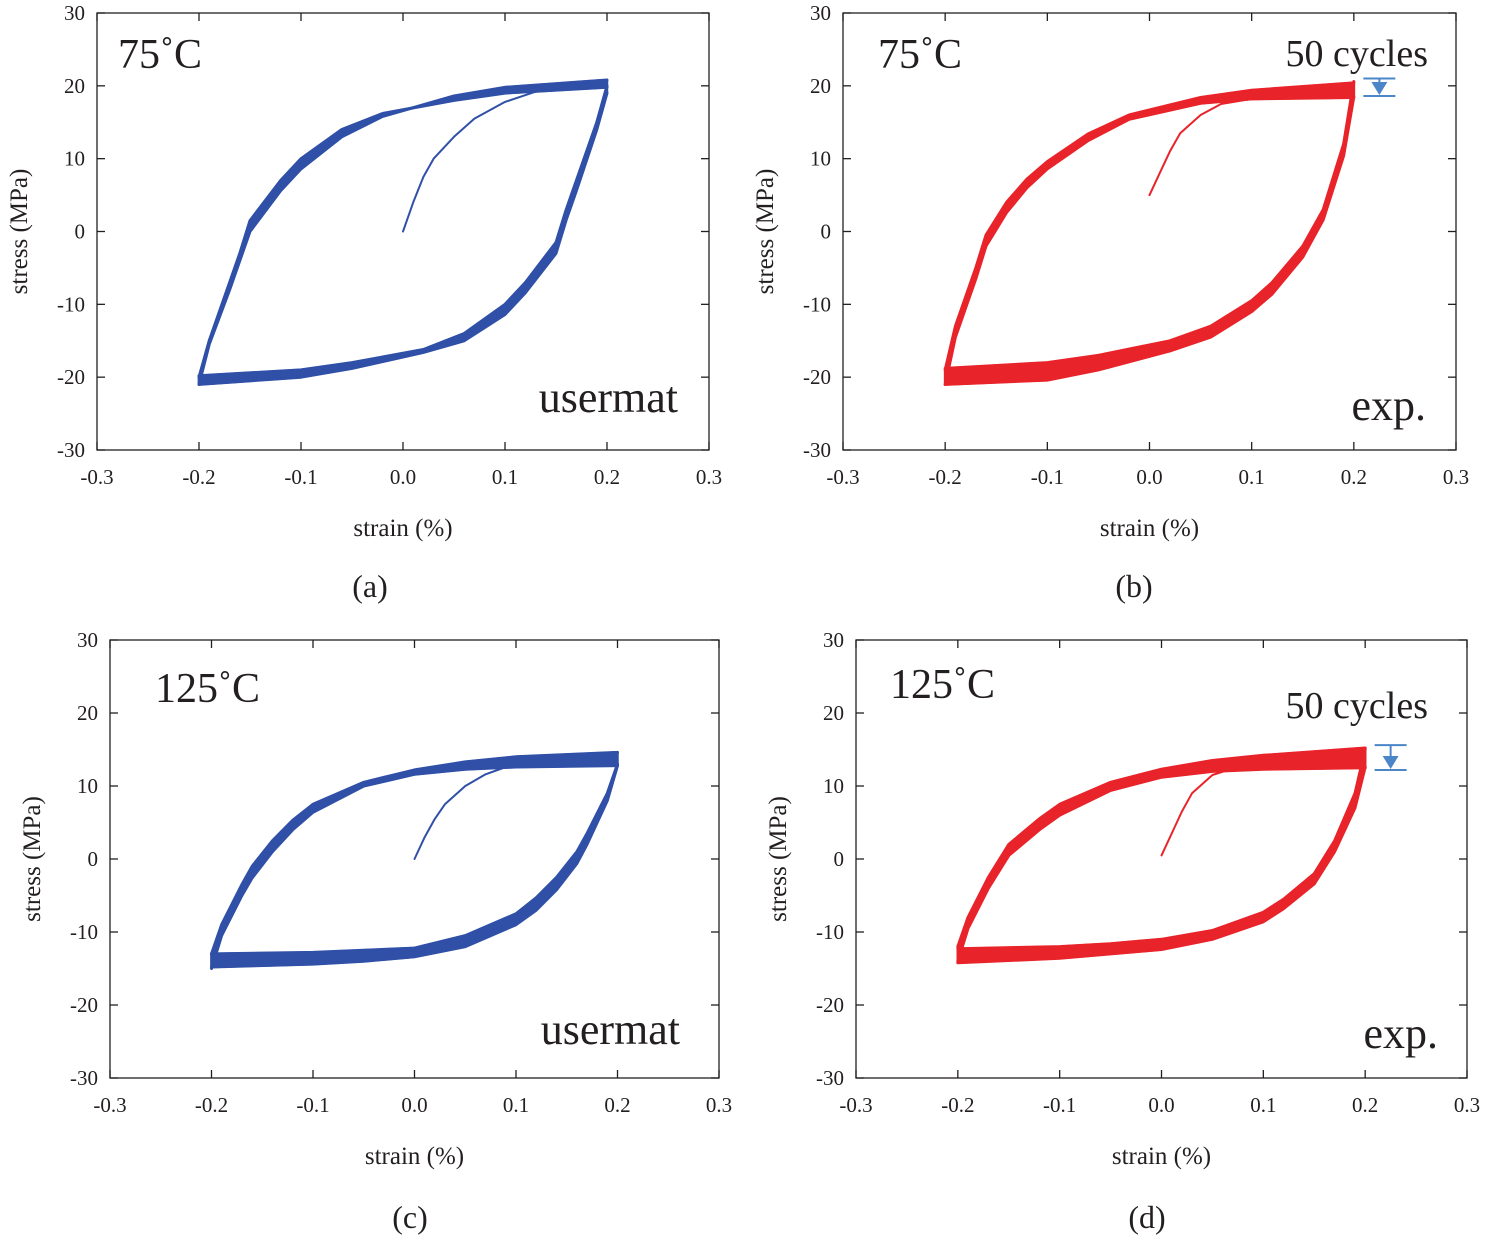 The image size is (1486, 1239). What do you see at coordinates (1146, 1217) in the screenshot?
I see `subfigure-caption: (d)` at bounding box center [1146, 1217].